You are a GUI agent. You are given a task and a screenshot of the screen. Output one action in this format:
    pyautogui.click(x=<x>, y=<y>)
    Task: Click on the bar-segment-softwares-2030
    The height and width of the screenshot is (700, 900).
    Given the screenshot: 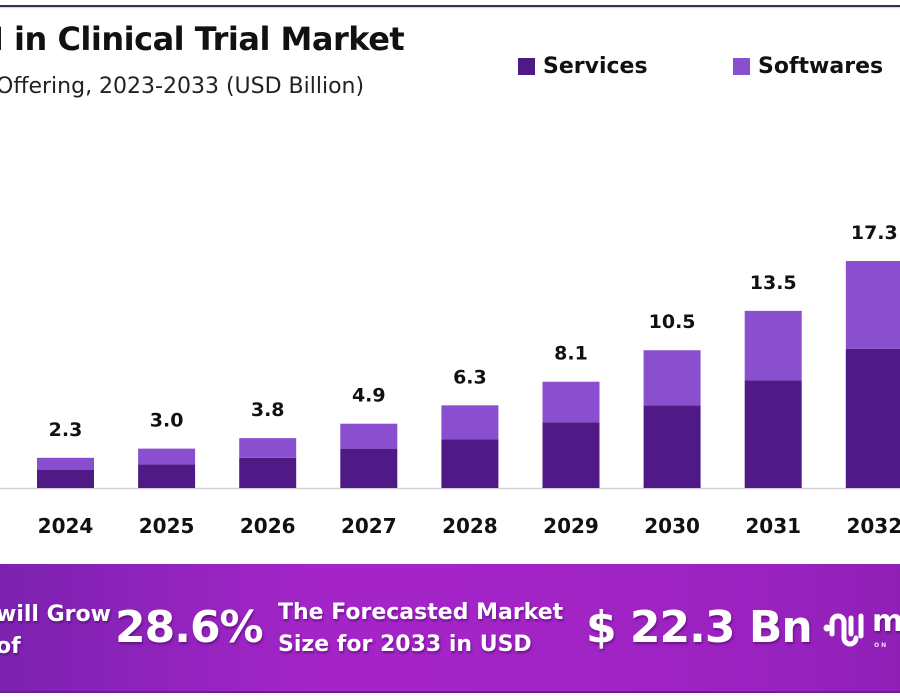 What is the action you would take?
    pyautogui.click(x=672, y=378)
    